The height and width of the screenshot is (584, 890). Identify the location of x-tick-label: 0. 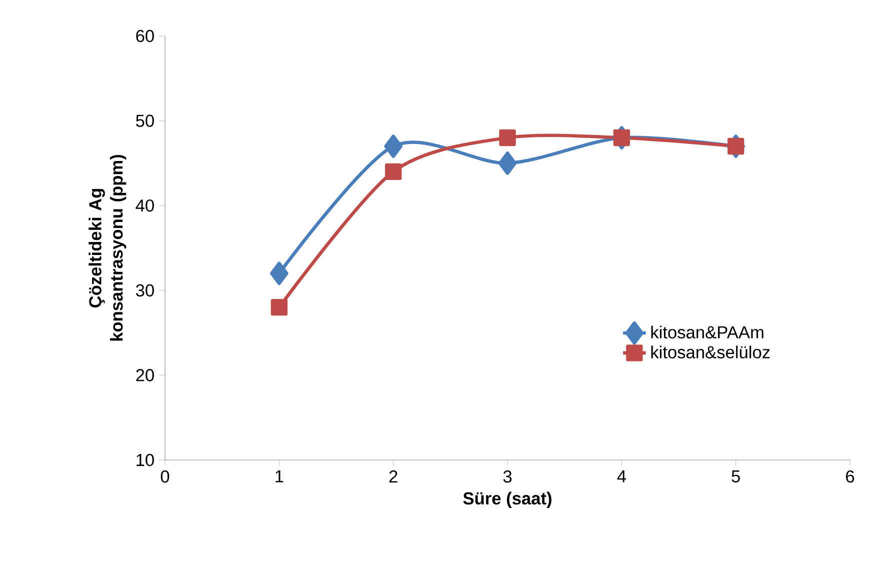
(165, 476).